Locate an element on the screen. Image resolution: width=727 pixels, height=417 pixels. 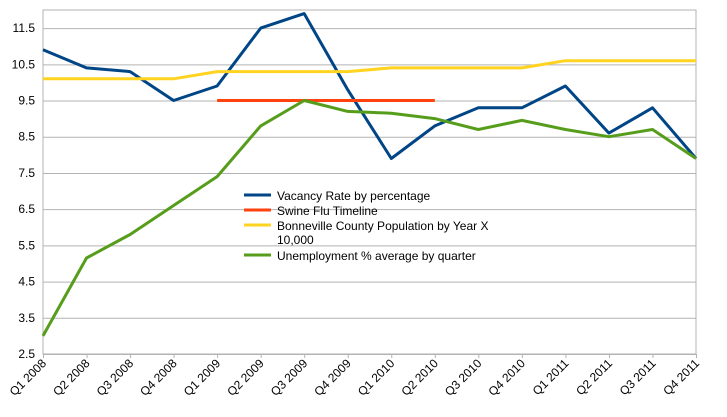
x-tick-label: Q4 2011 is located at coordinates (681, 377).